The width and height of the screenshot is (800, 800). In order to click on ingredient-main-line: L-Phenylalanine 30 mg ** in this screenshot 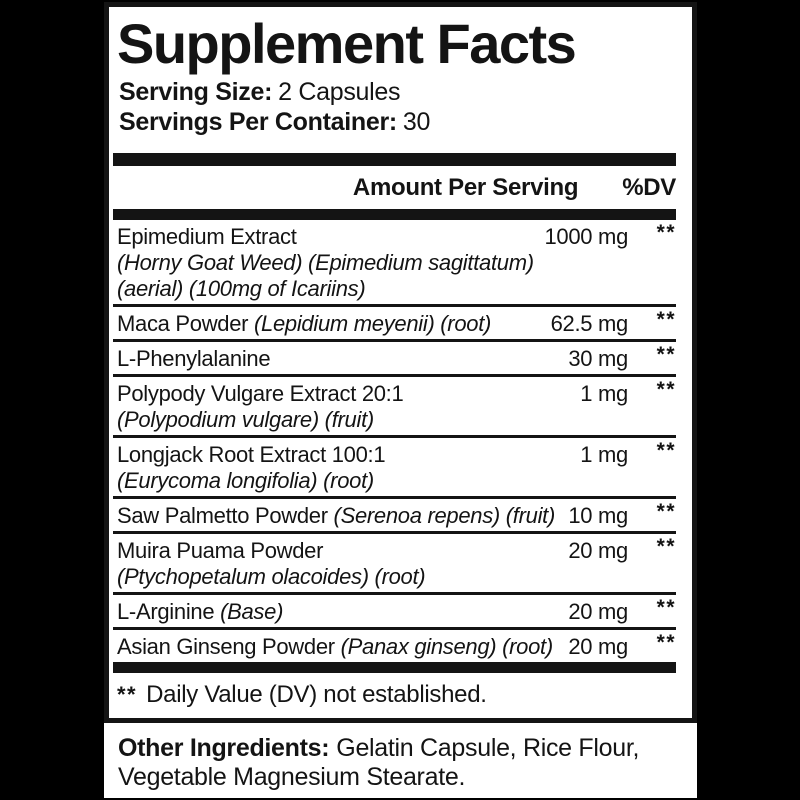, I will do `click(396, 357)`.